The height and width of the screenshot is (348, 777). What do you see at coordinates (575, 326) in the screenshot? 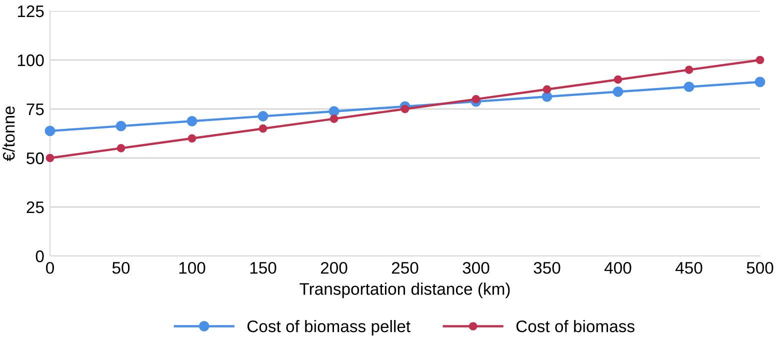
I see `legend-label: Cost of biomass` at bounding box center [575, 326].